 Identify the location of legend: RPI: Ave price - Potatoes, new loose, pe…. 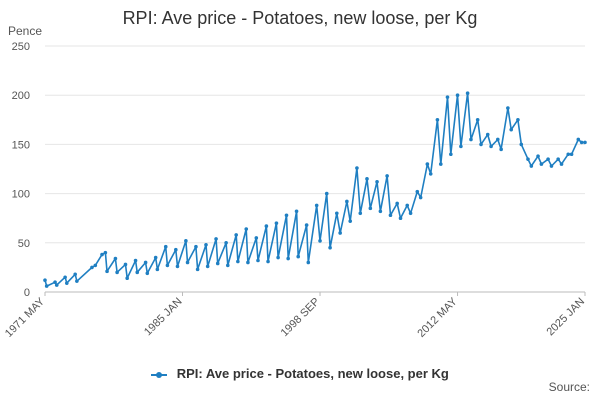
(300, 373).